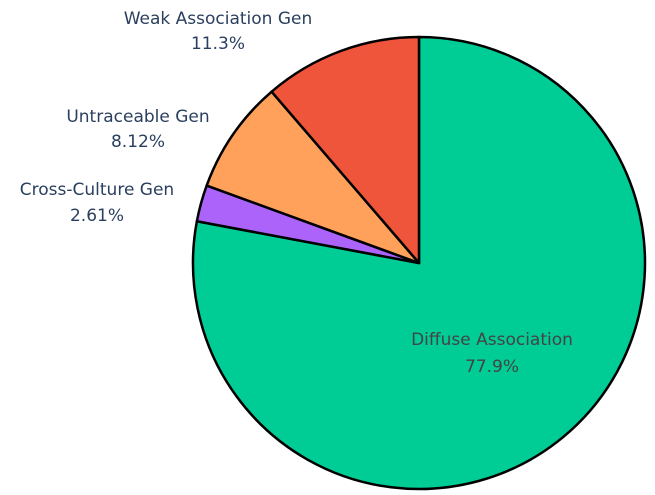 This screenshot has height=495, width=655. Describe the element at coordinates (138, 142) in the screenshot. I see `slice-percent-untraceable-gen: 8.12%` at that location.